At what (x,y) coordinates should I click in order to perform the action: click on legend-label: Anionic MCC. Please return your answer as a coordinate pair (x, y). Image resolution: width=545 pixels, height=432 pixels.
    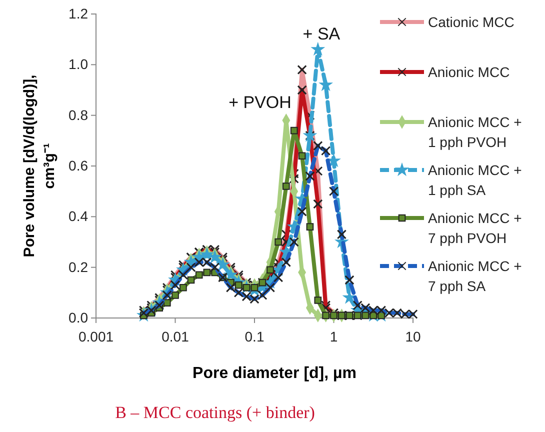
    Looking at the image, I should click on (469, 72).